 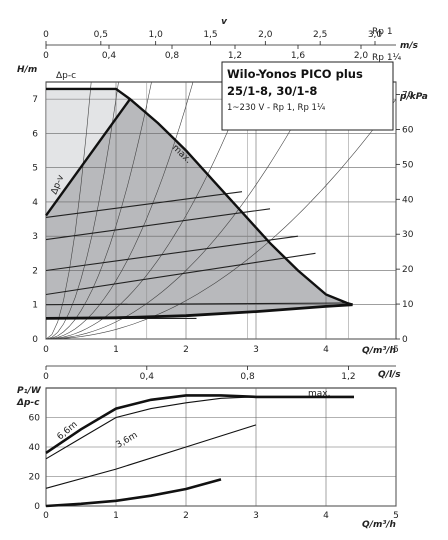 I want to click on right-tick-label: 40, so click(x=408, y=200).